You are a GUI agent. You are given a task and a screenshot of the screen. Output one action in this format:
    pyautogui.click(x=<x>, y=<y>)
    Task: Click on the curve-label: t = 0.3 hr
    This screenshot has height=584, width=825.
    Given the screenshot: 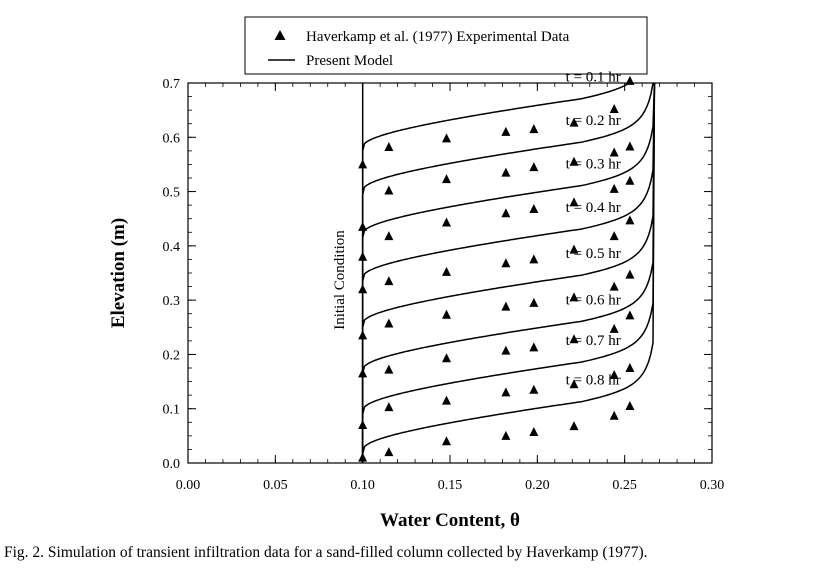 What is the action you would take?
    pyautogui.click(x=593, y=165)
    